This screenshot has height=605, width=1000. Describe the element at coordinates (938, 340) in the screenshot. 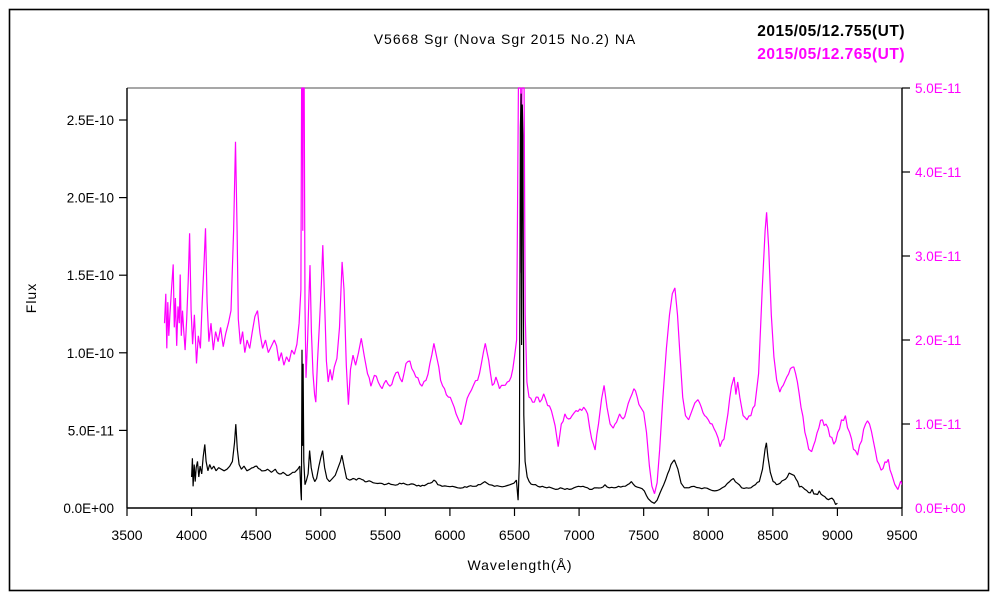

I see `right-tick-label: 2.0E-11` at that location.